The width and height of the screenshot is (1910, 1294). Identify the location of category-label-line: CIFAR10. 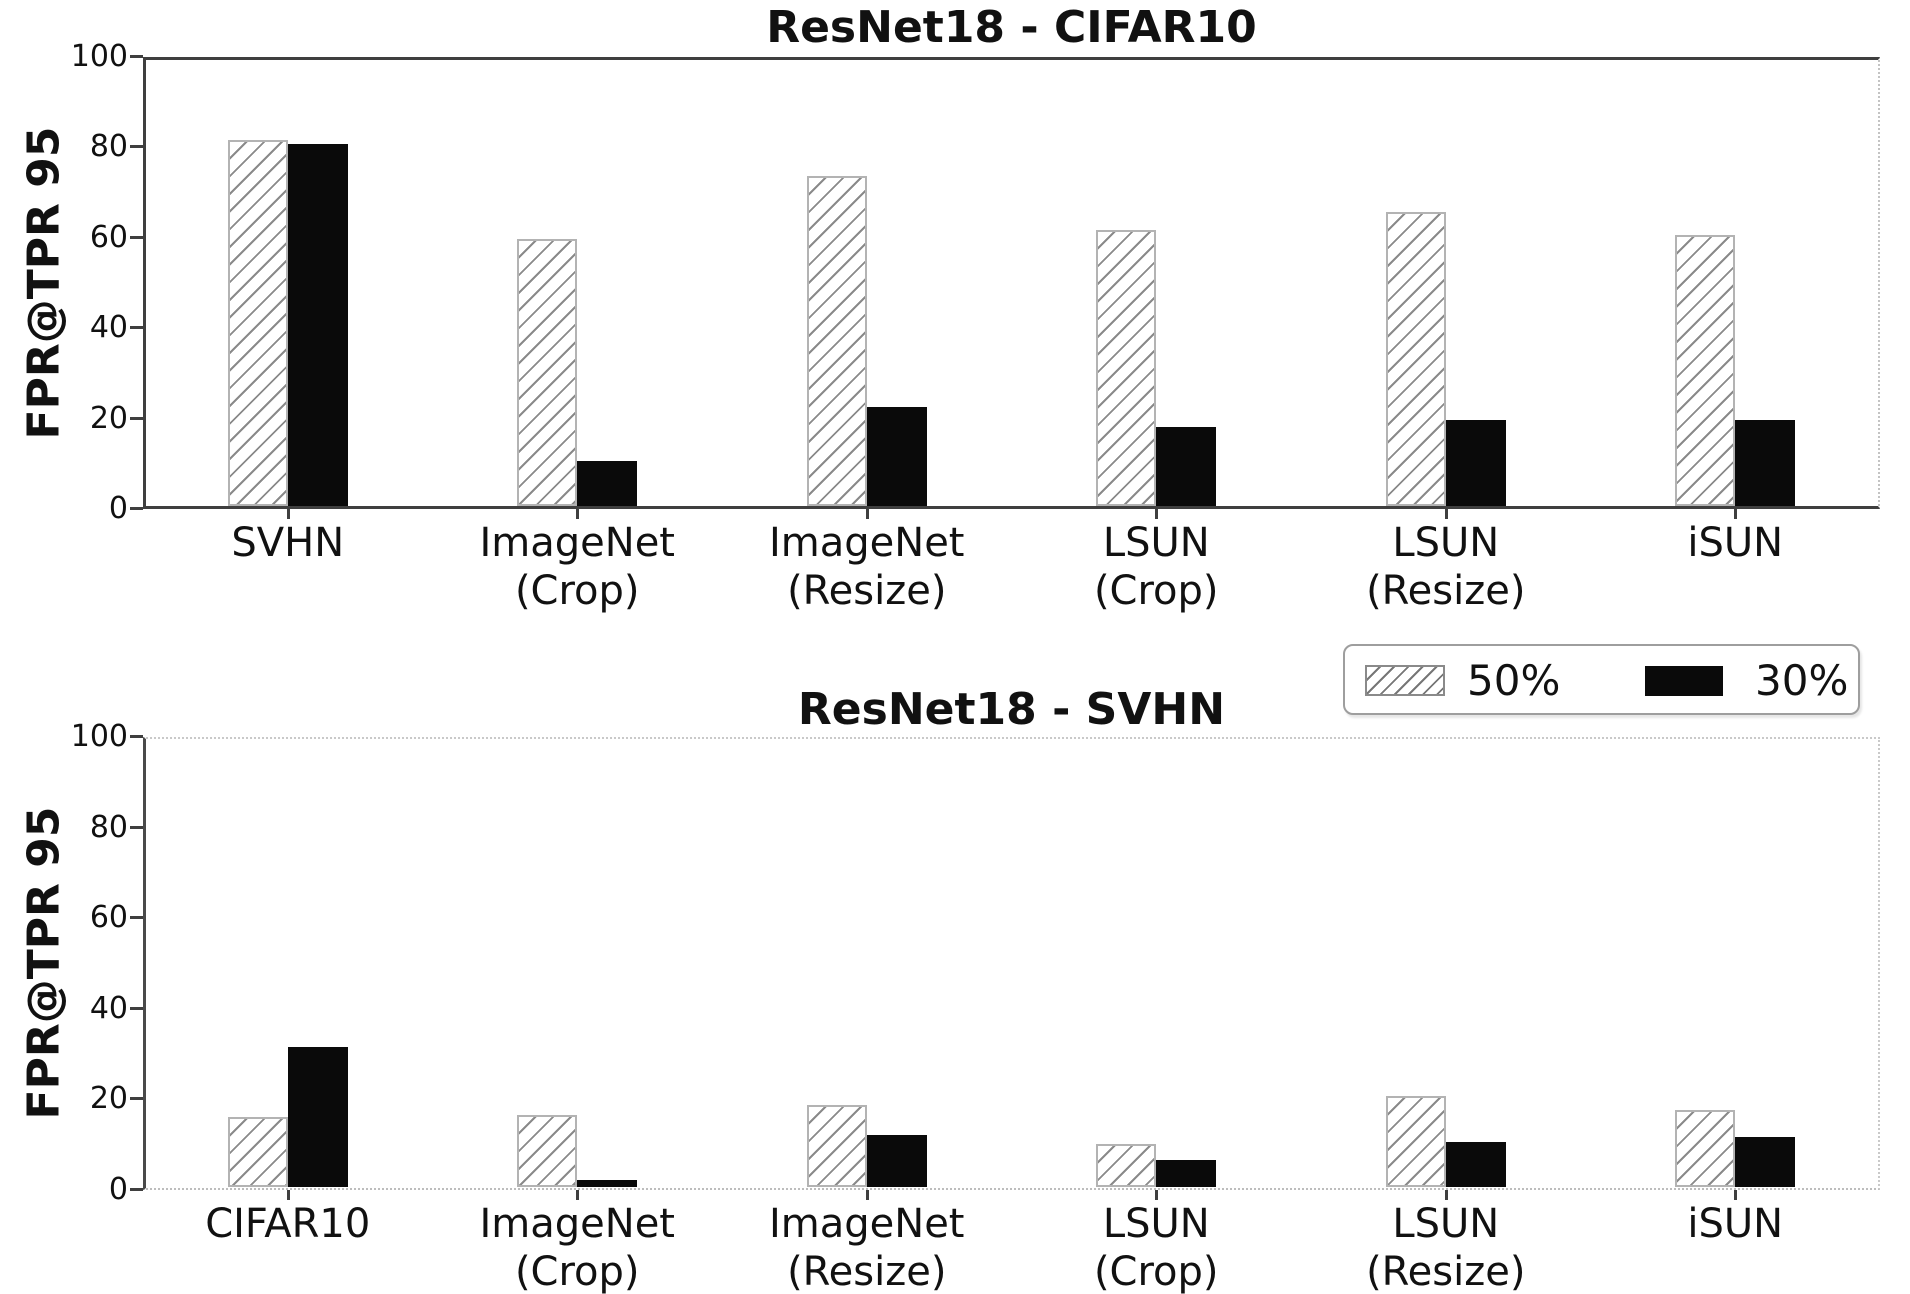
(288, 1224).